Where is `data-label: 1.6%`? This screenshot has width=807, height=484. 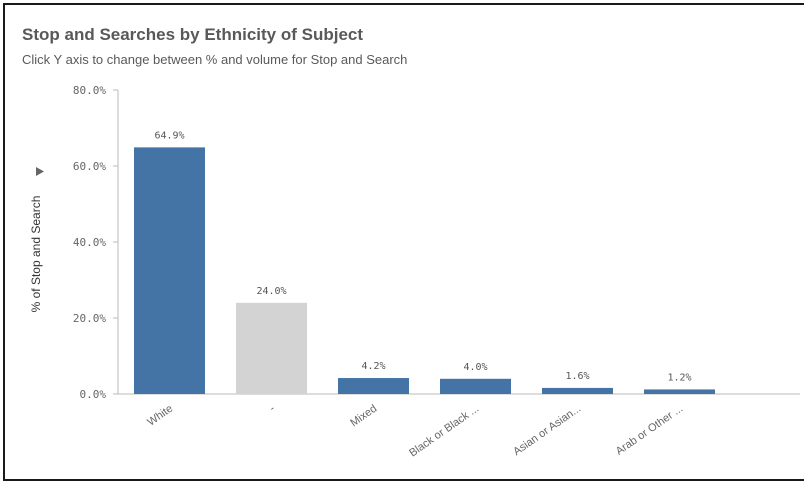
data-label: 1.6% is located at coordinates (577, 376).